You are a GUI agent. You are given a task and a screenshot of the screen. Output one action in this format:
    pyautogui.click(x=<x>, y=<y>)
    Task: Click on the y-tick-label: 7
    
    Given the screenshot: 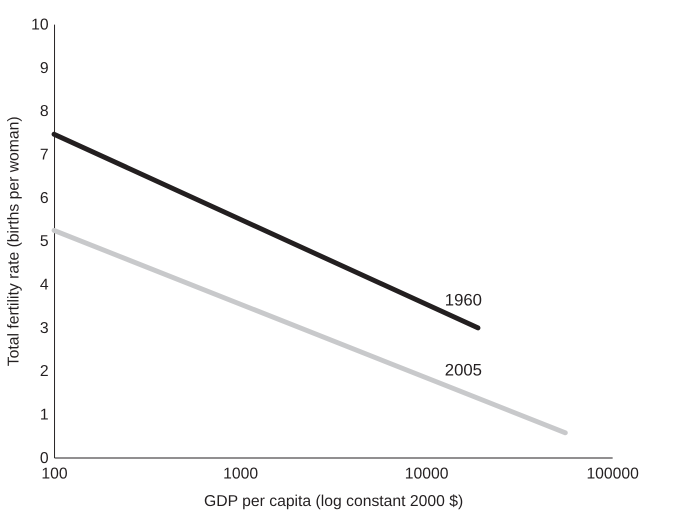 What is the action you would take?
    pyautogui.click(x=44, y=155)
    